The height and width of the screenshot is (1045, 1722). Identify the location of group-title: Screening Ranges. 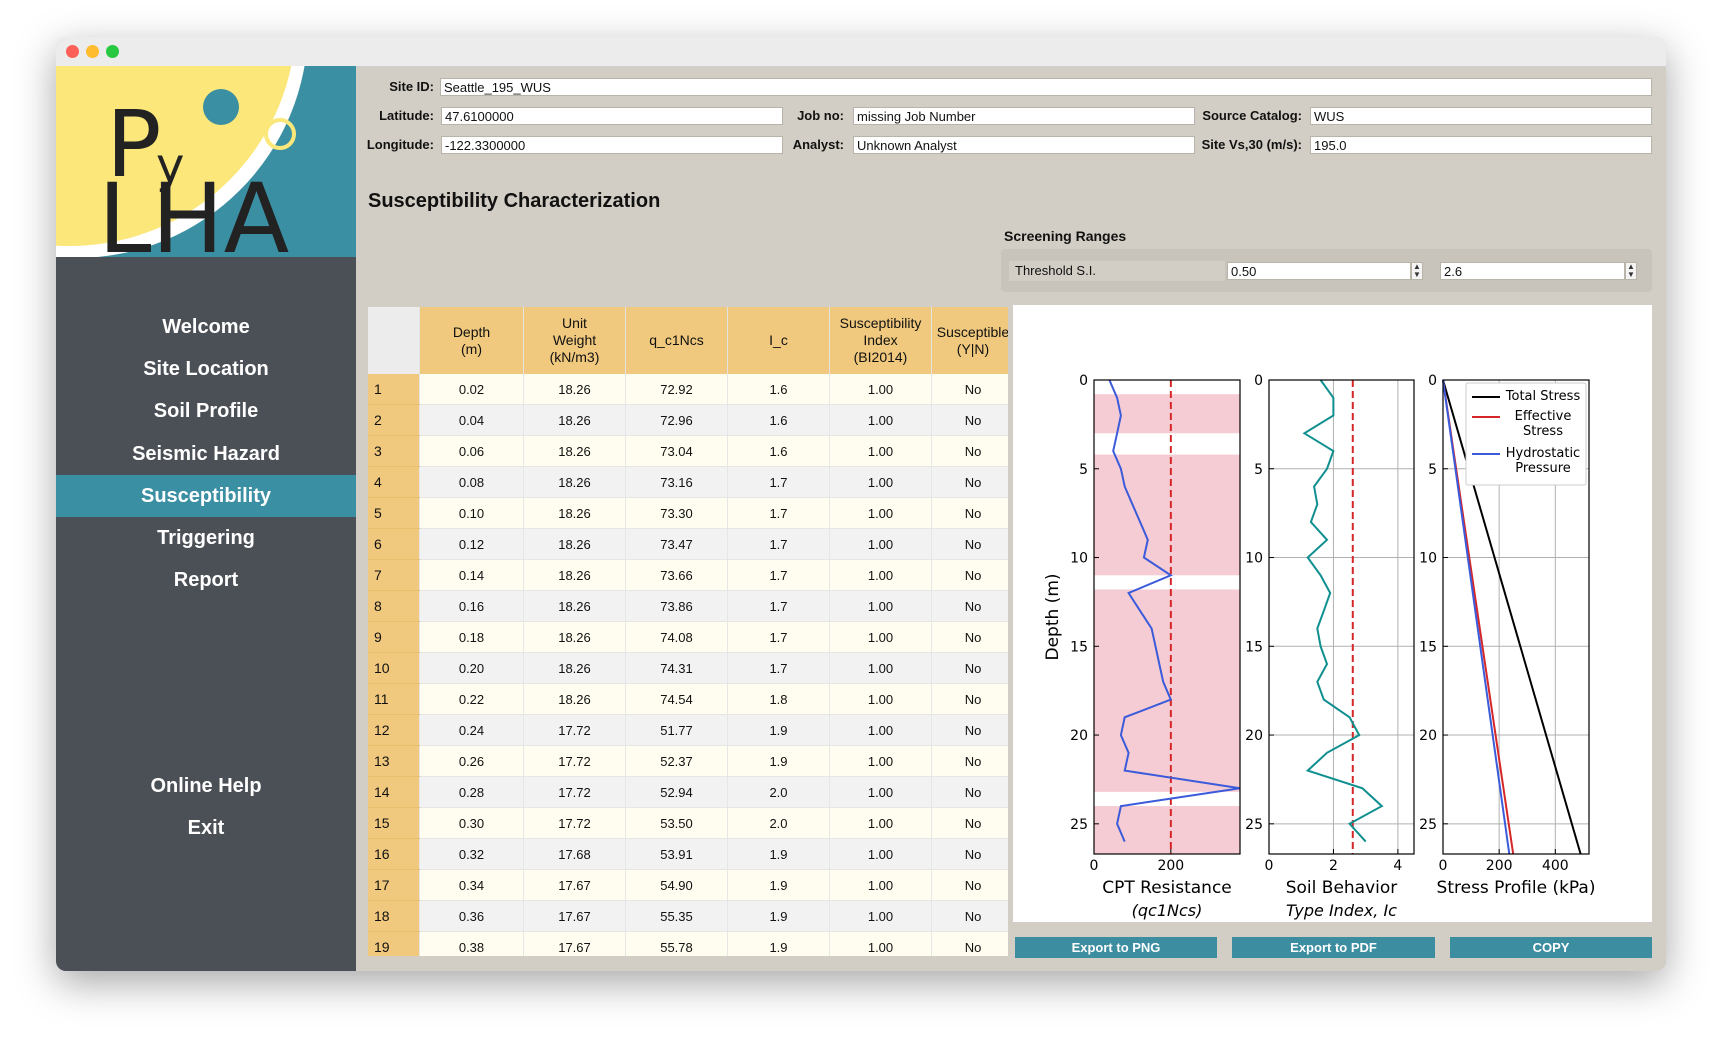
(1065, 236).